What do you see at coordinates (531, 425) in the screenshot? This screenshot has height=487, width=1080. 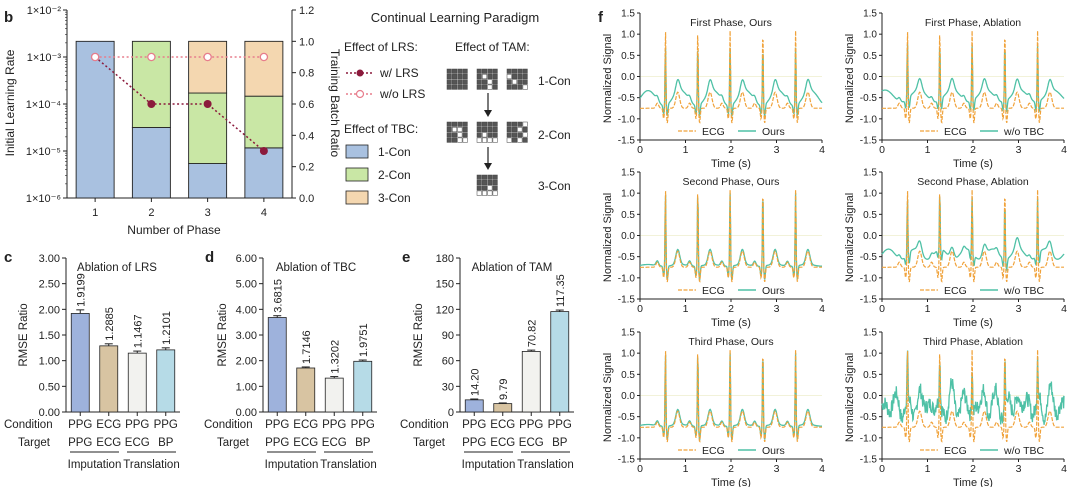 I see `e-condition-label: PPG` at bounding box center [531, 425].